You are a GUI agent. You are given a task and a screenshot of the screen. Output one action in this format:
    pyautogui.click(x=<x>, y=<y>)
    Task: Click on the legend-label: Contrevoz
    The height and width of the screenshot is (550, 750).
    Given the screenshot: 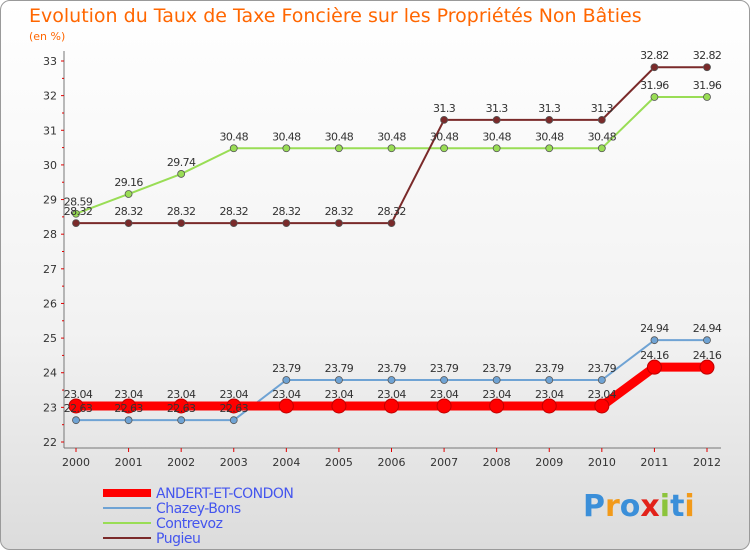 What is the action you would take?
    pyautogui.click(x=189, y=524)
    